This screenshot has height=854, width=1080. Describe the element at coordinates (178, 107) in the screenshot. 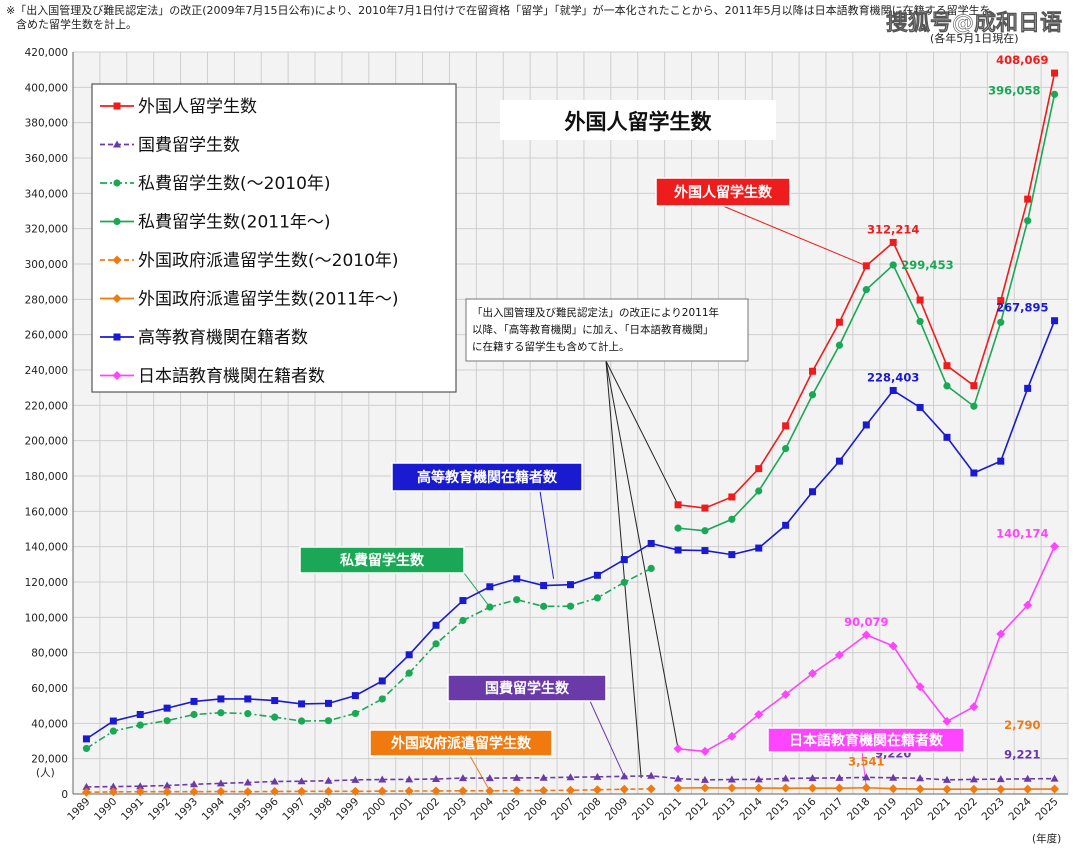

I see `legend-item: 外国人留学生数` at that location.